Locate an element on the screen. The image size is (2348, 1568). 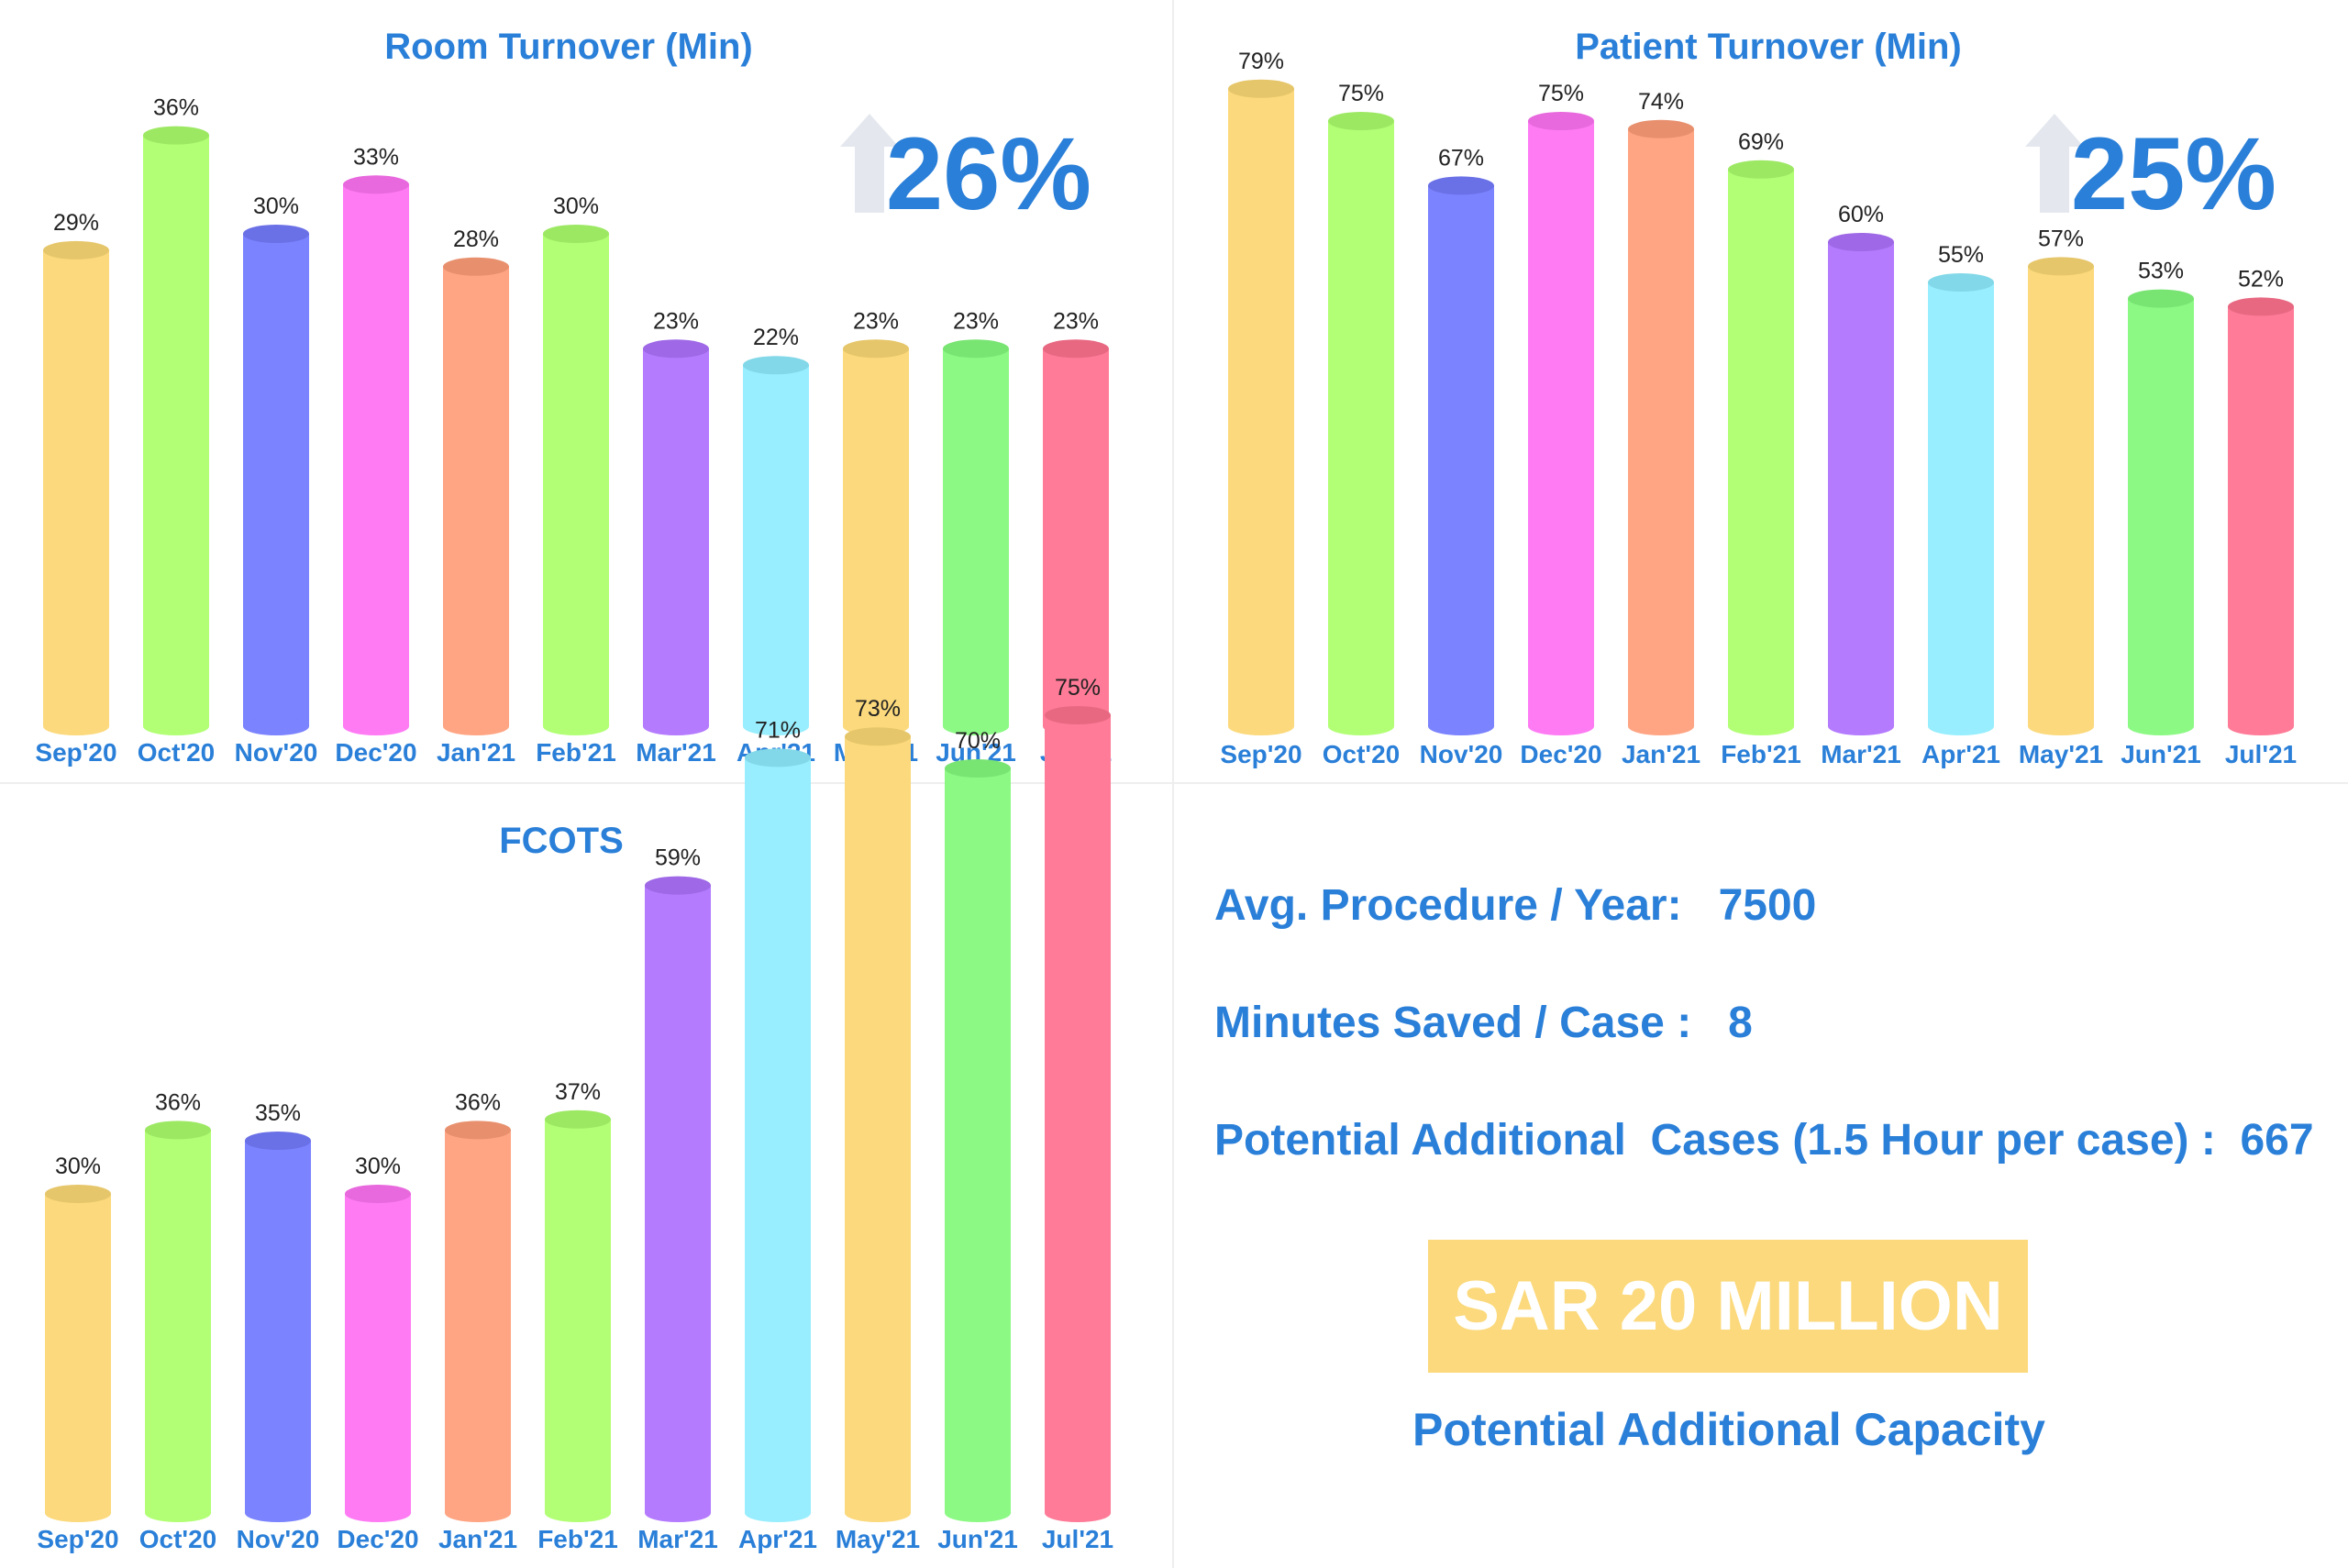
vertical-divider is located at coordinates (1173, 784).